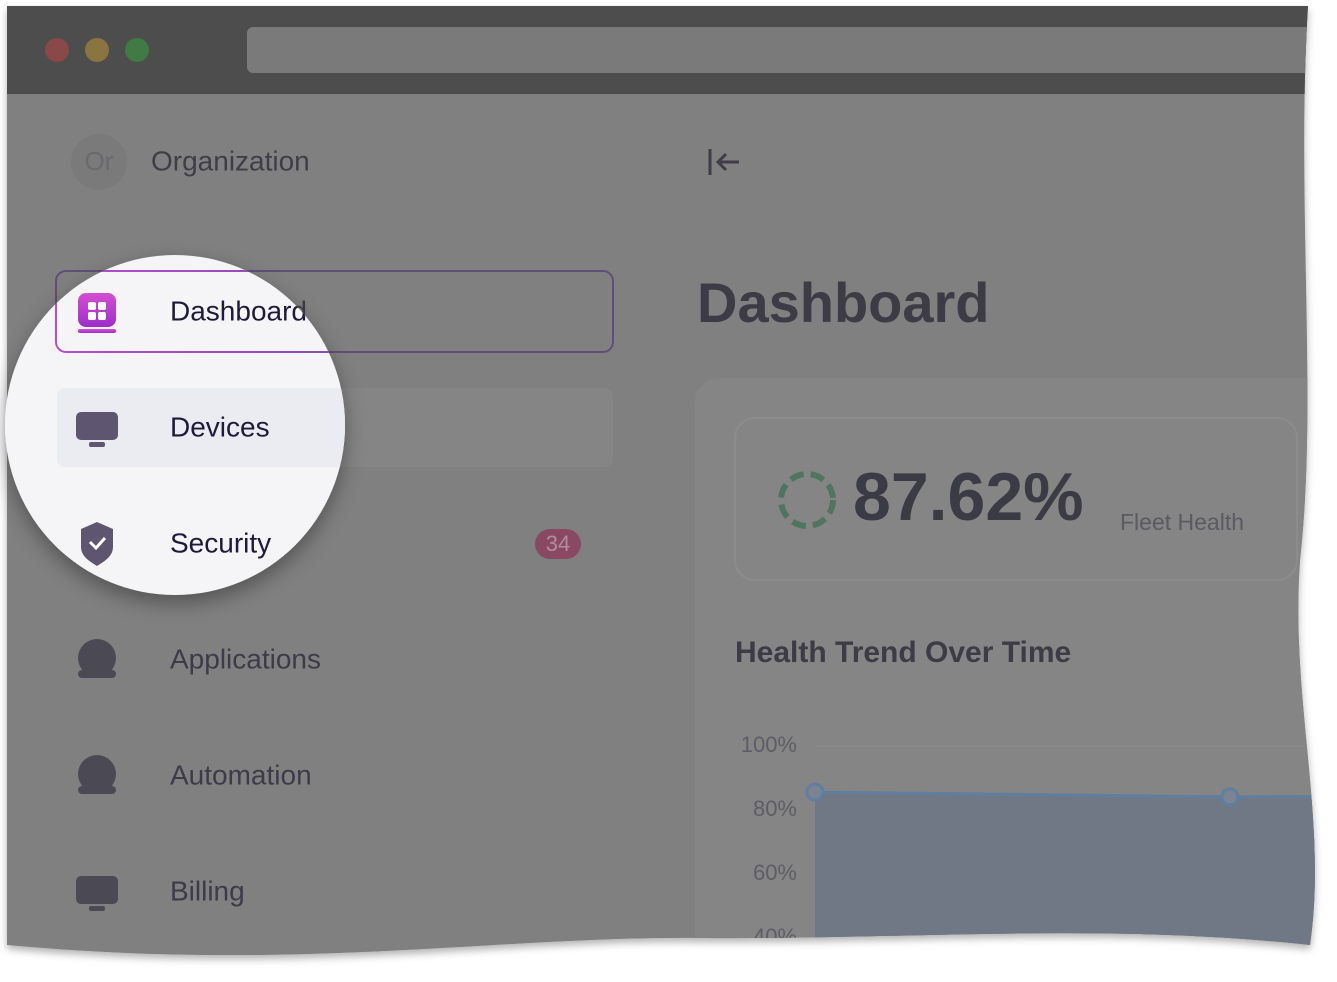 This screenshot has height=982, width=1337. I want to click on chart-title: Health Trend Over Time, so click(903, 652).